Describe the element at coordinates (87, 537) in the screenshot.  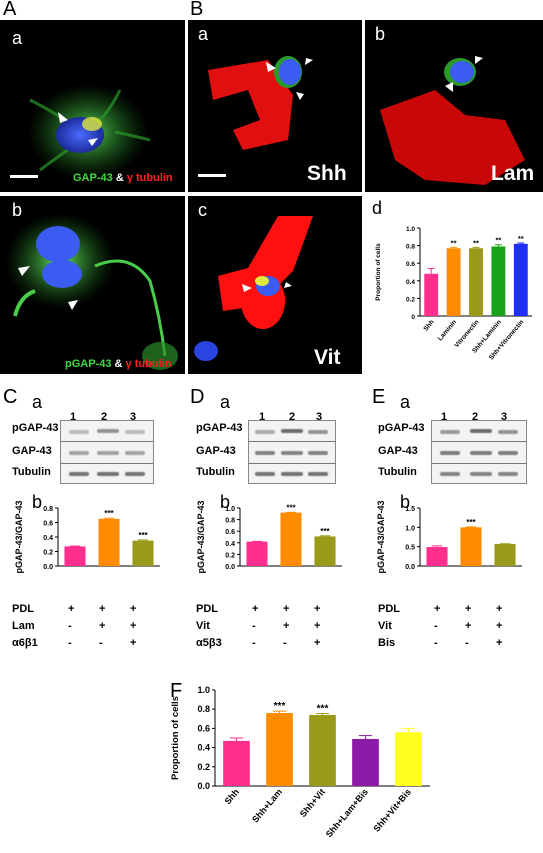
I see `chart-c-b: 0.0 0.2 0.4 0.6 0.8 pGAP-43/GAP-43 *** ***` at that location.